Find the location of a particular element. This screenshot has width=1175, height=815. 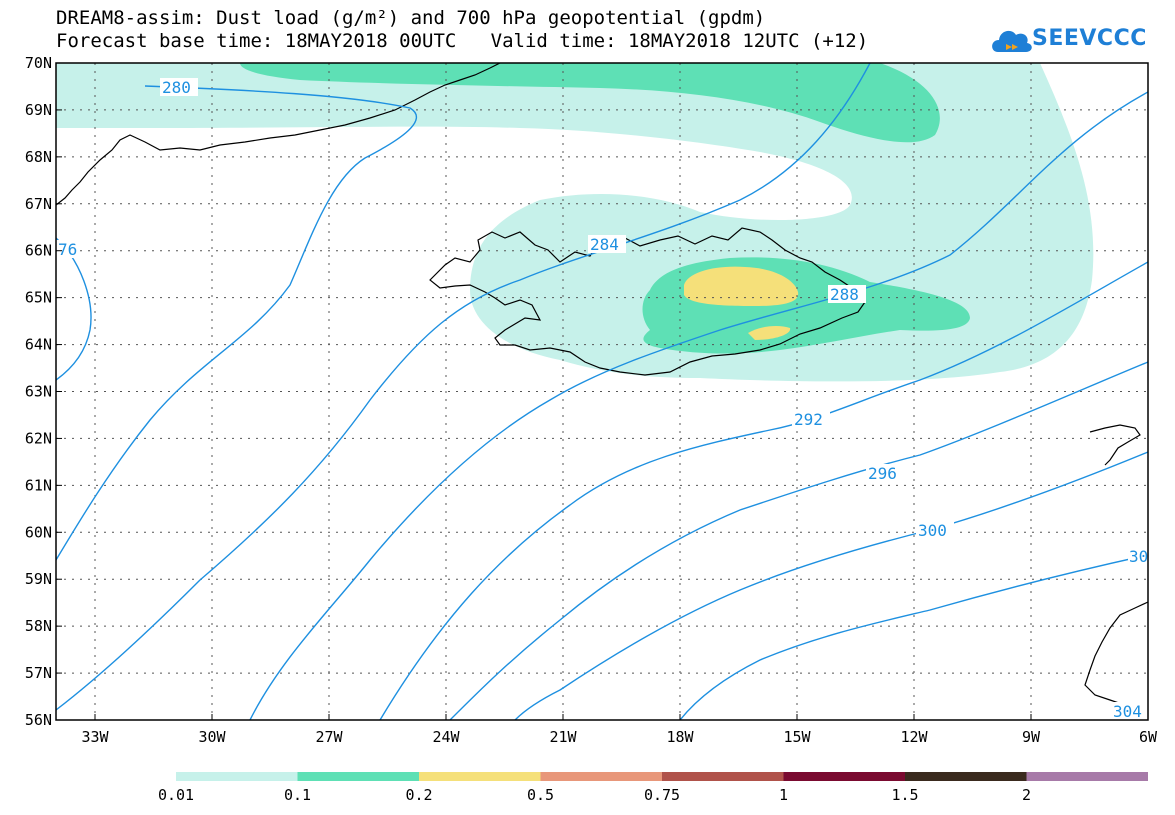

legend-label: 0.75 is located at coordinates (662, 795).